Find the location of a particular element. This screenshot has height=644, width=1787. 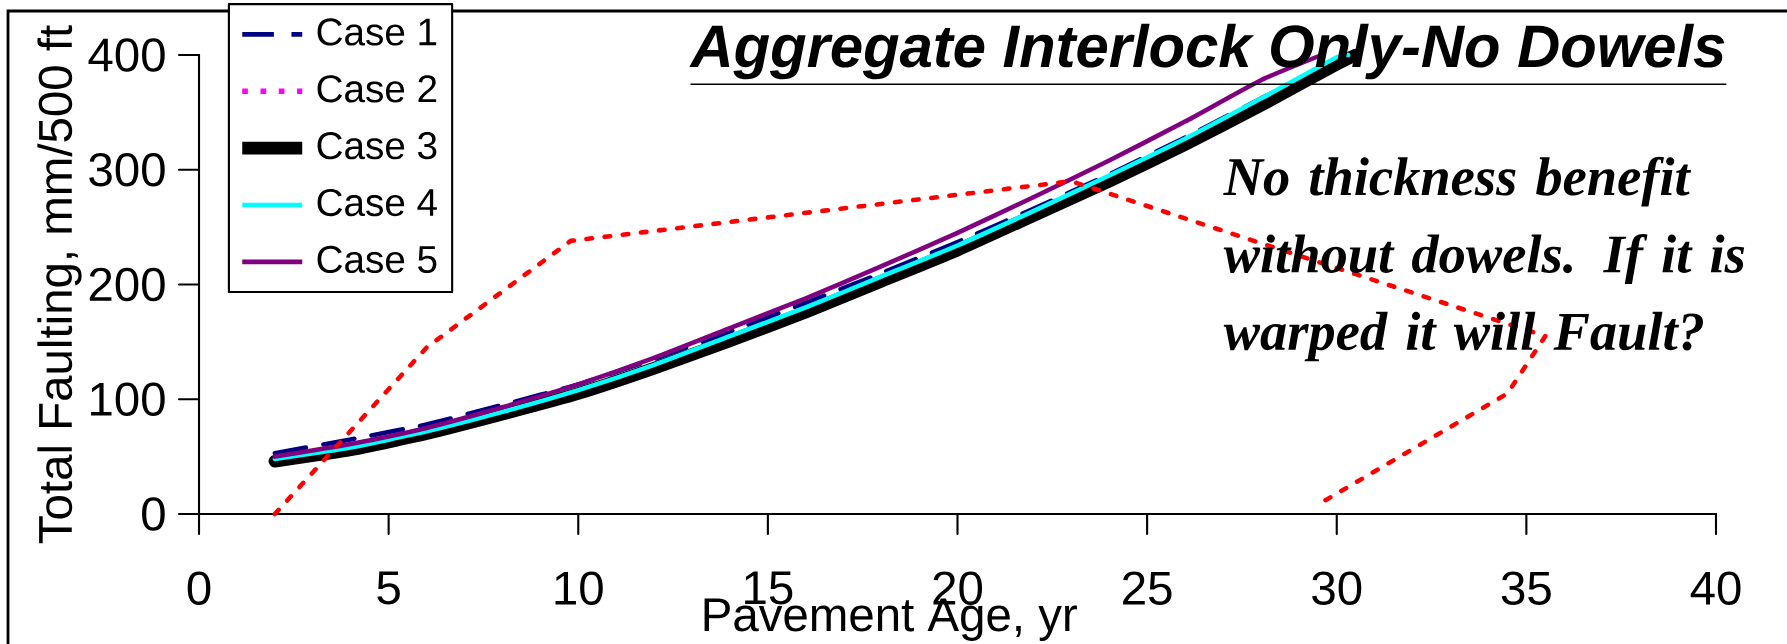

y-tick-label: 0 is located at coordinates (153, 514).